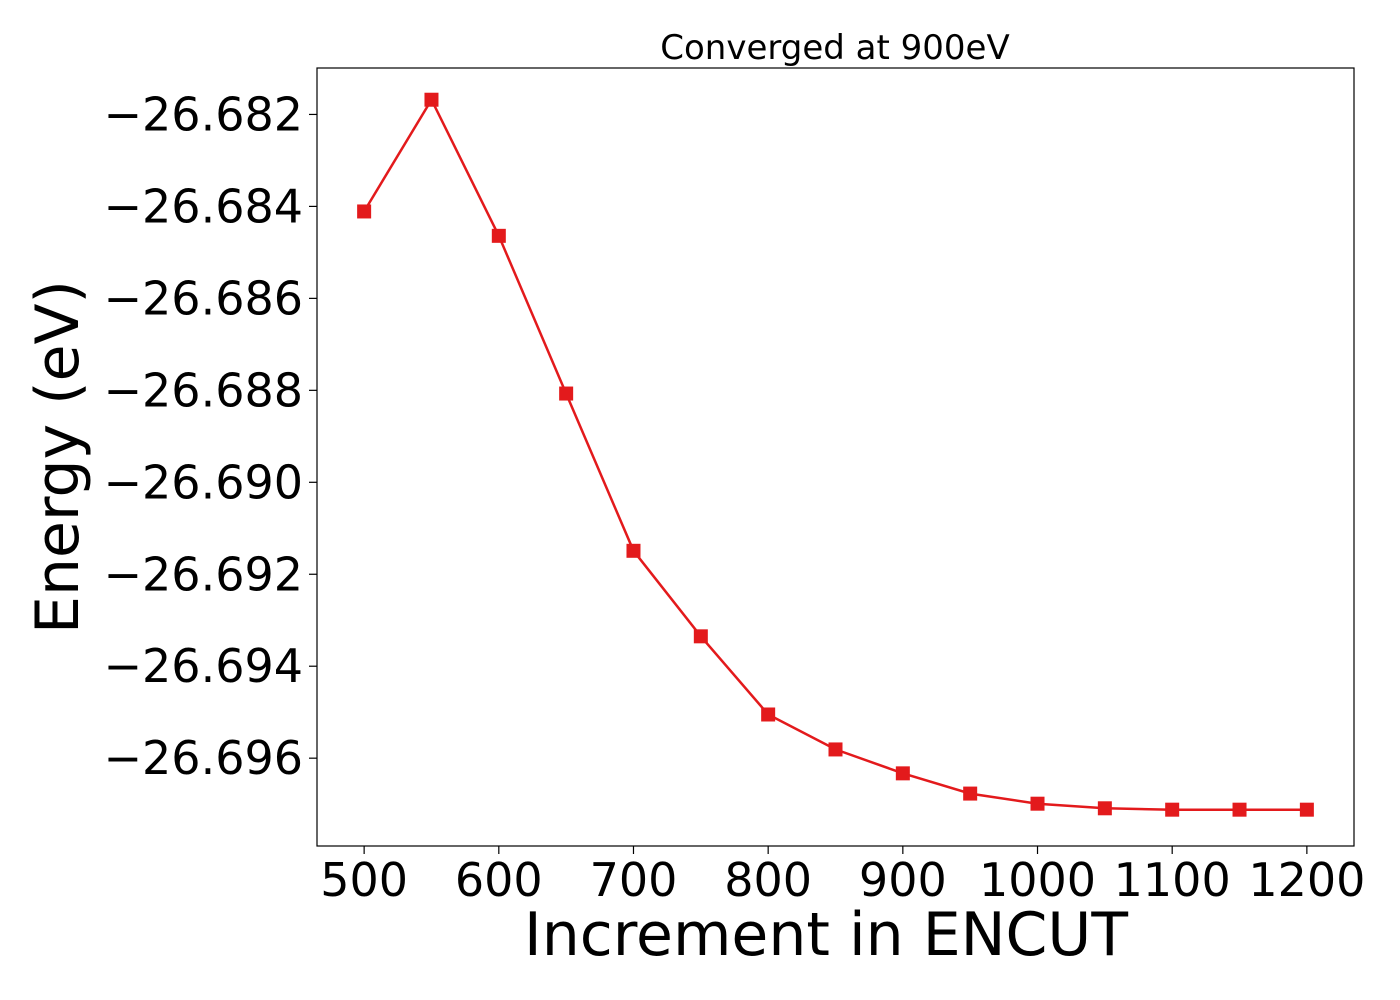 This screenshot has height=1000, width=1400. What do you see at coordinates (204, 666) in the screenshot?
I see `y-tick-label: −26.694` at bounding box center [204, 666].